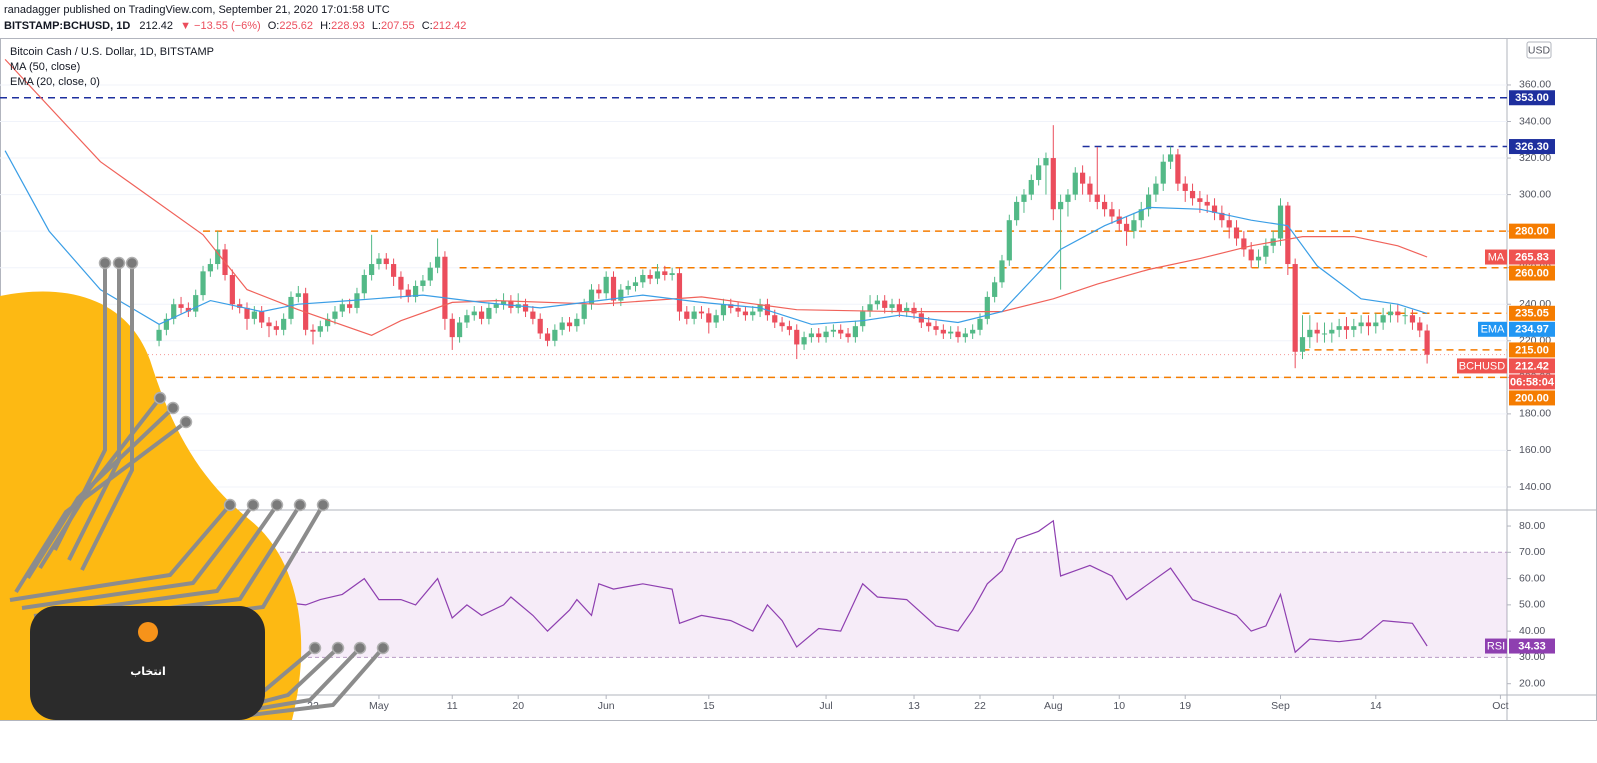 The image size is (1597, 763). What do you see at coordinates (325, 26) in the screenshot?
I see `ohlc-key: H:` at bounding box center [325, 26].